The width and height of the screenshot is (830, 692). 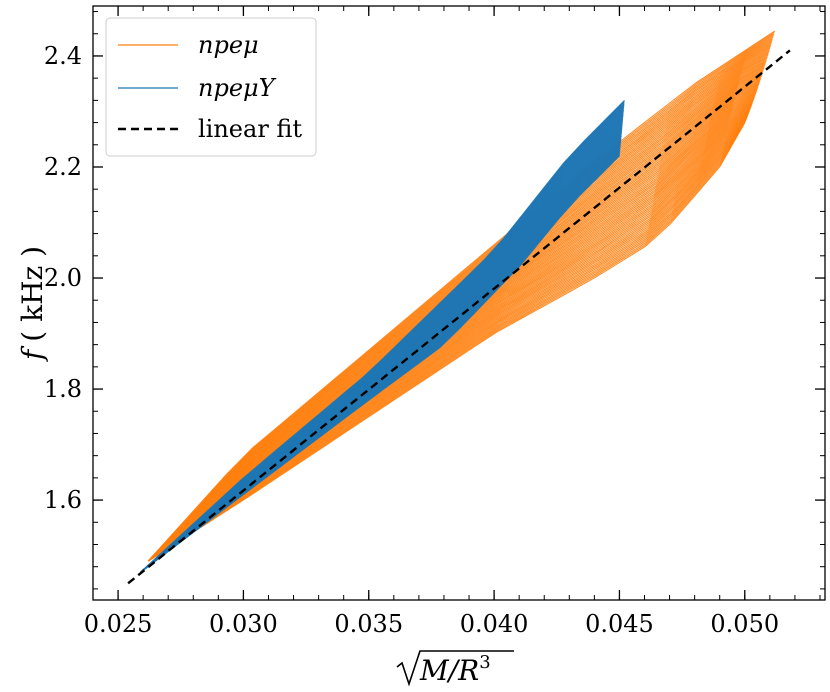 I want to click on y-tick-label: 1.6, so click(x=63, y=500).